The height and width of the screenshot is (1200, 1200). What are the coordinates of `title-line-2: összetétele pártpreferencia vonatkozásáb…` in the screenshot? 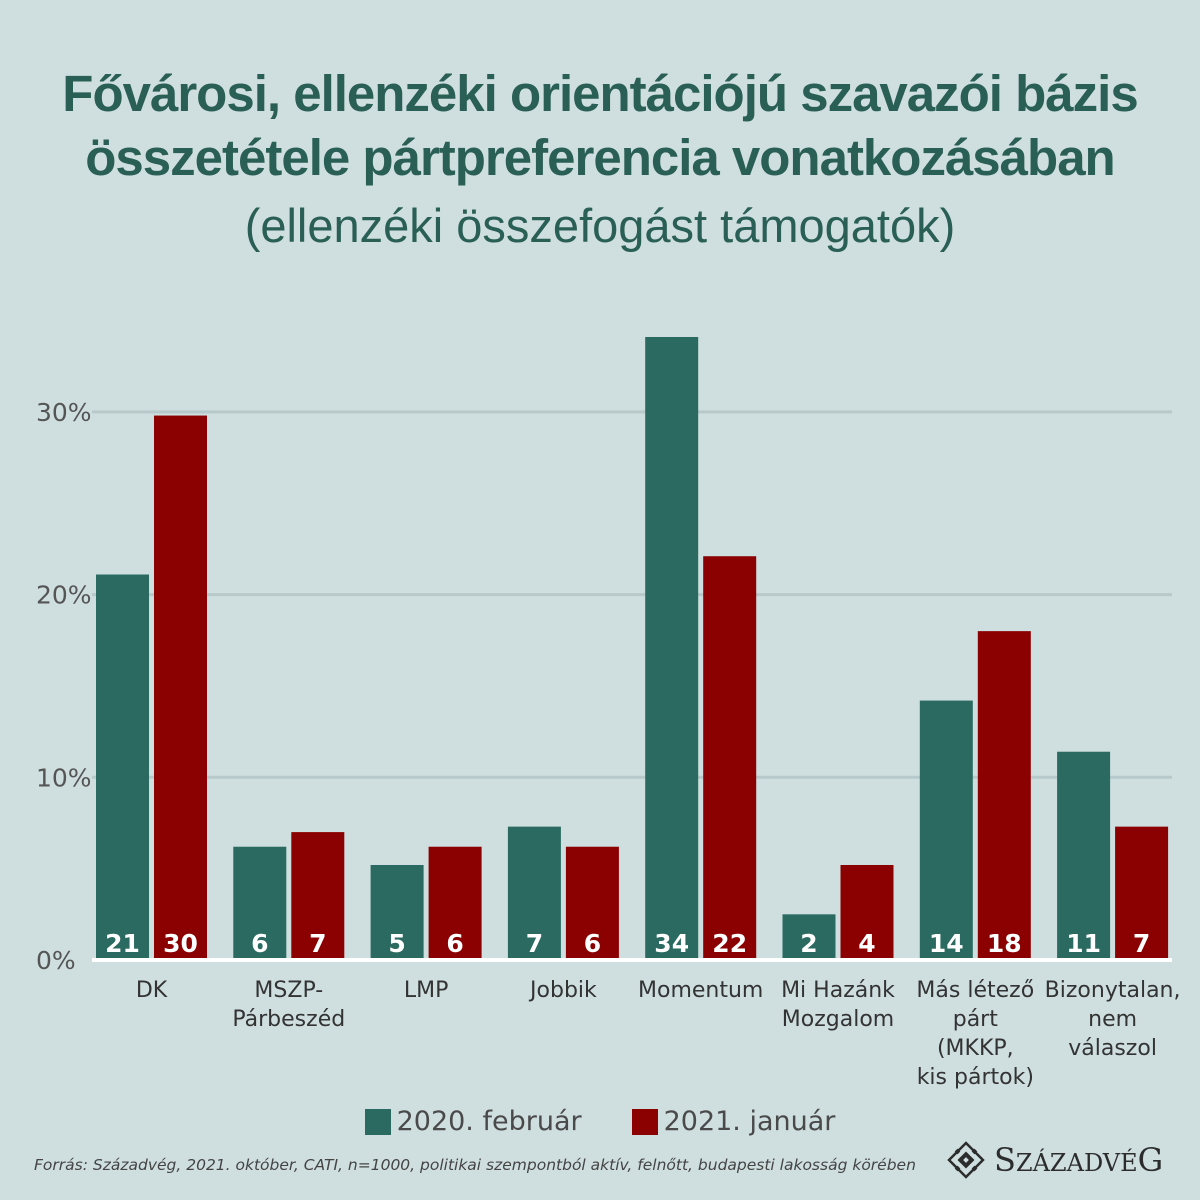 It's located at (600, 157).